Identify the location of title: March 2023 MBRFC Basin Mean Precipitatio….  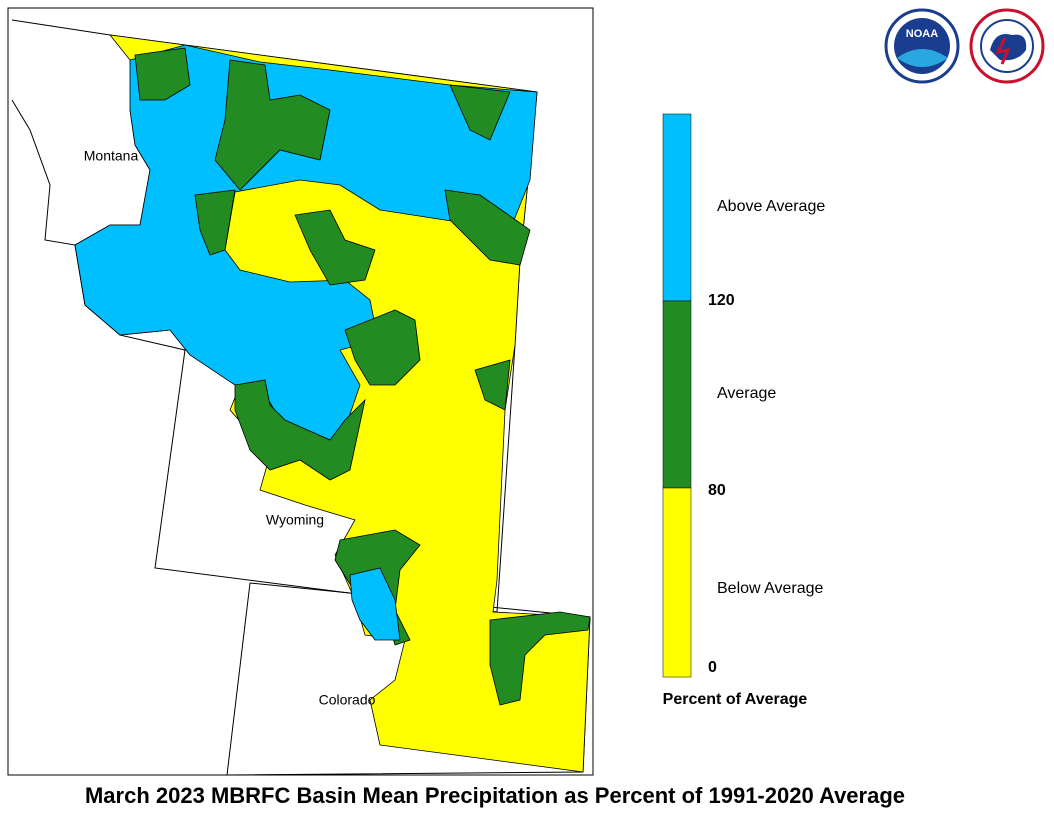
(495, 795).